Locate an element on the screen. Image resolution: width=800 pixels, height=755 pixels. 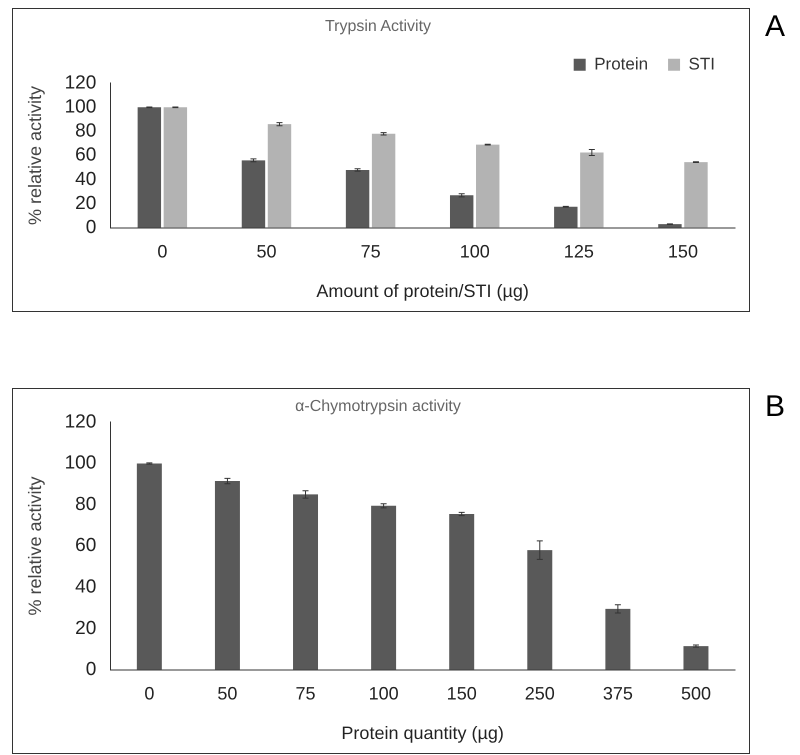
text: A is located at coordinates (775, 27).